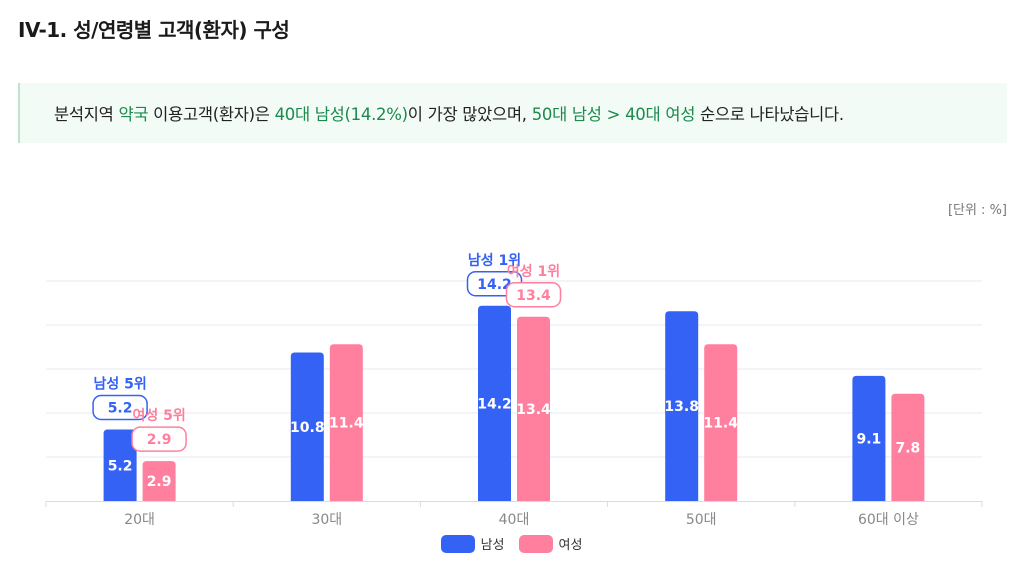  Describe the element at coordinates (888, 520) in the screenshot. I see `x-tick-label: 60대 이상` at that location.